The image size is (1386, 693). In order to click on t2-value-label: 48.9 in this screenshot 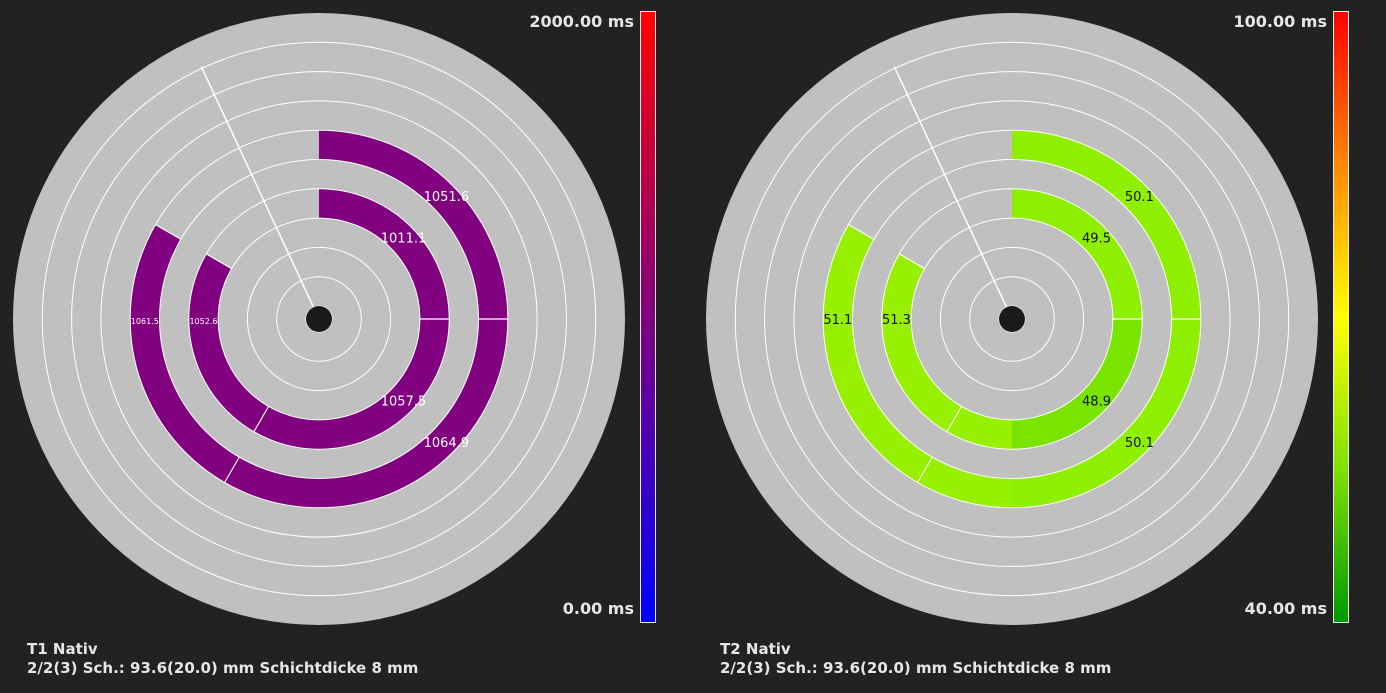, I will do `click(1096, 402)`.